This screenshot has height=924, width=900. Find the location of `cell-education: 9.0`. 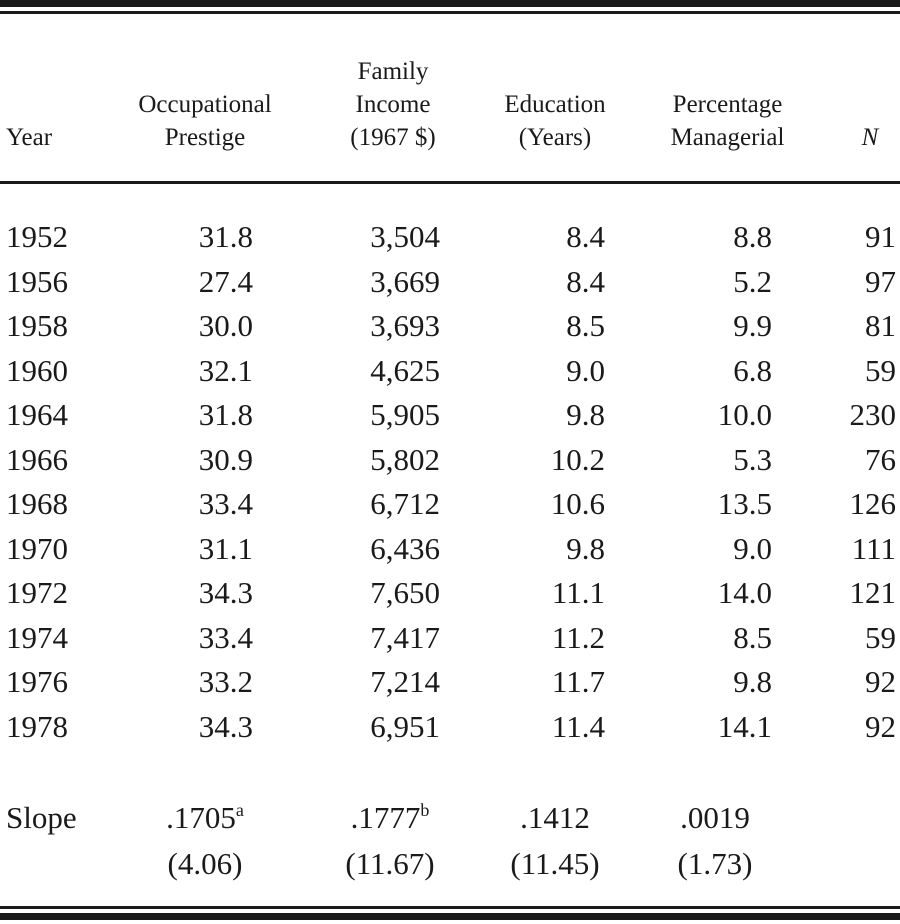

cell-education: 9.0 is located at coordinates (585, 370).